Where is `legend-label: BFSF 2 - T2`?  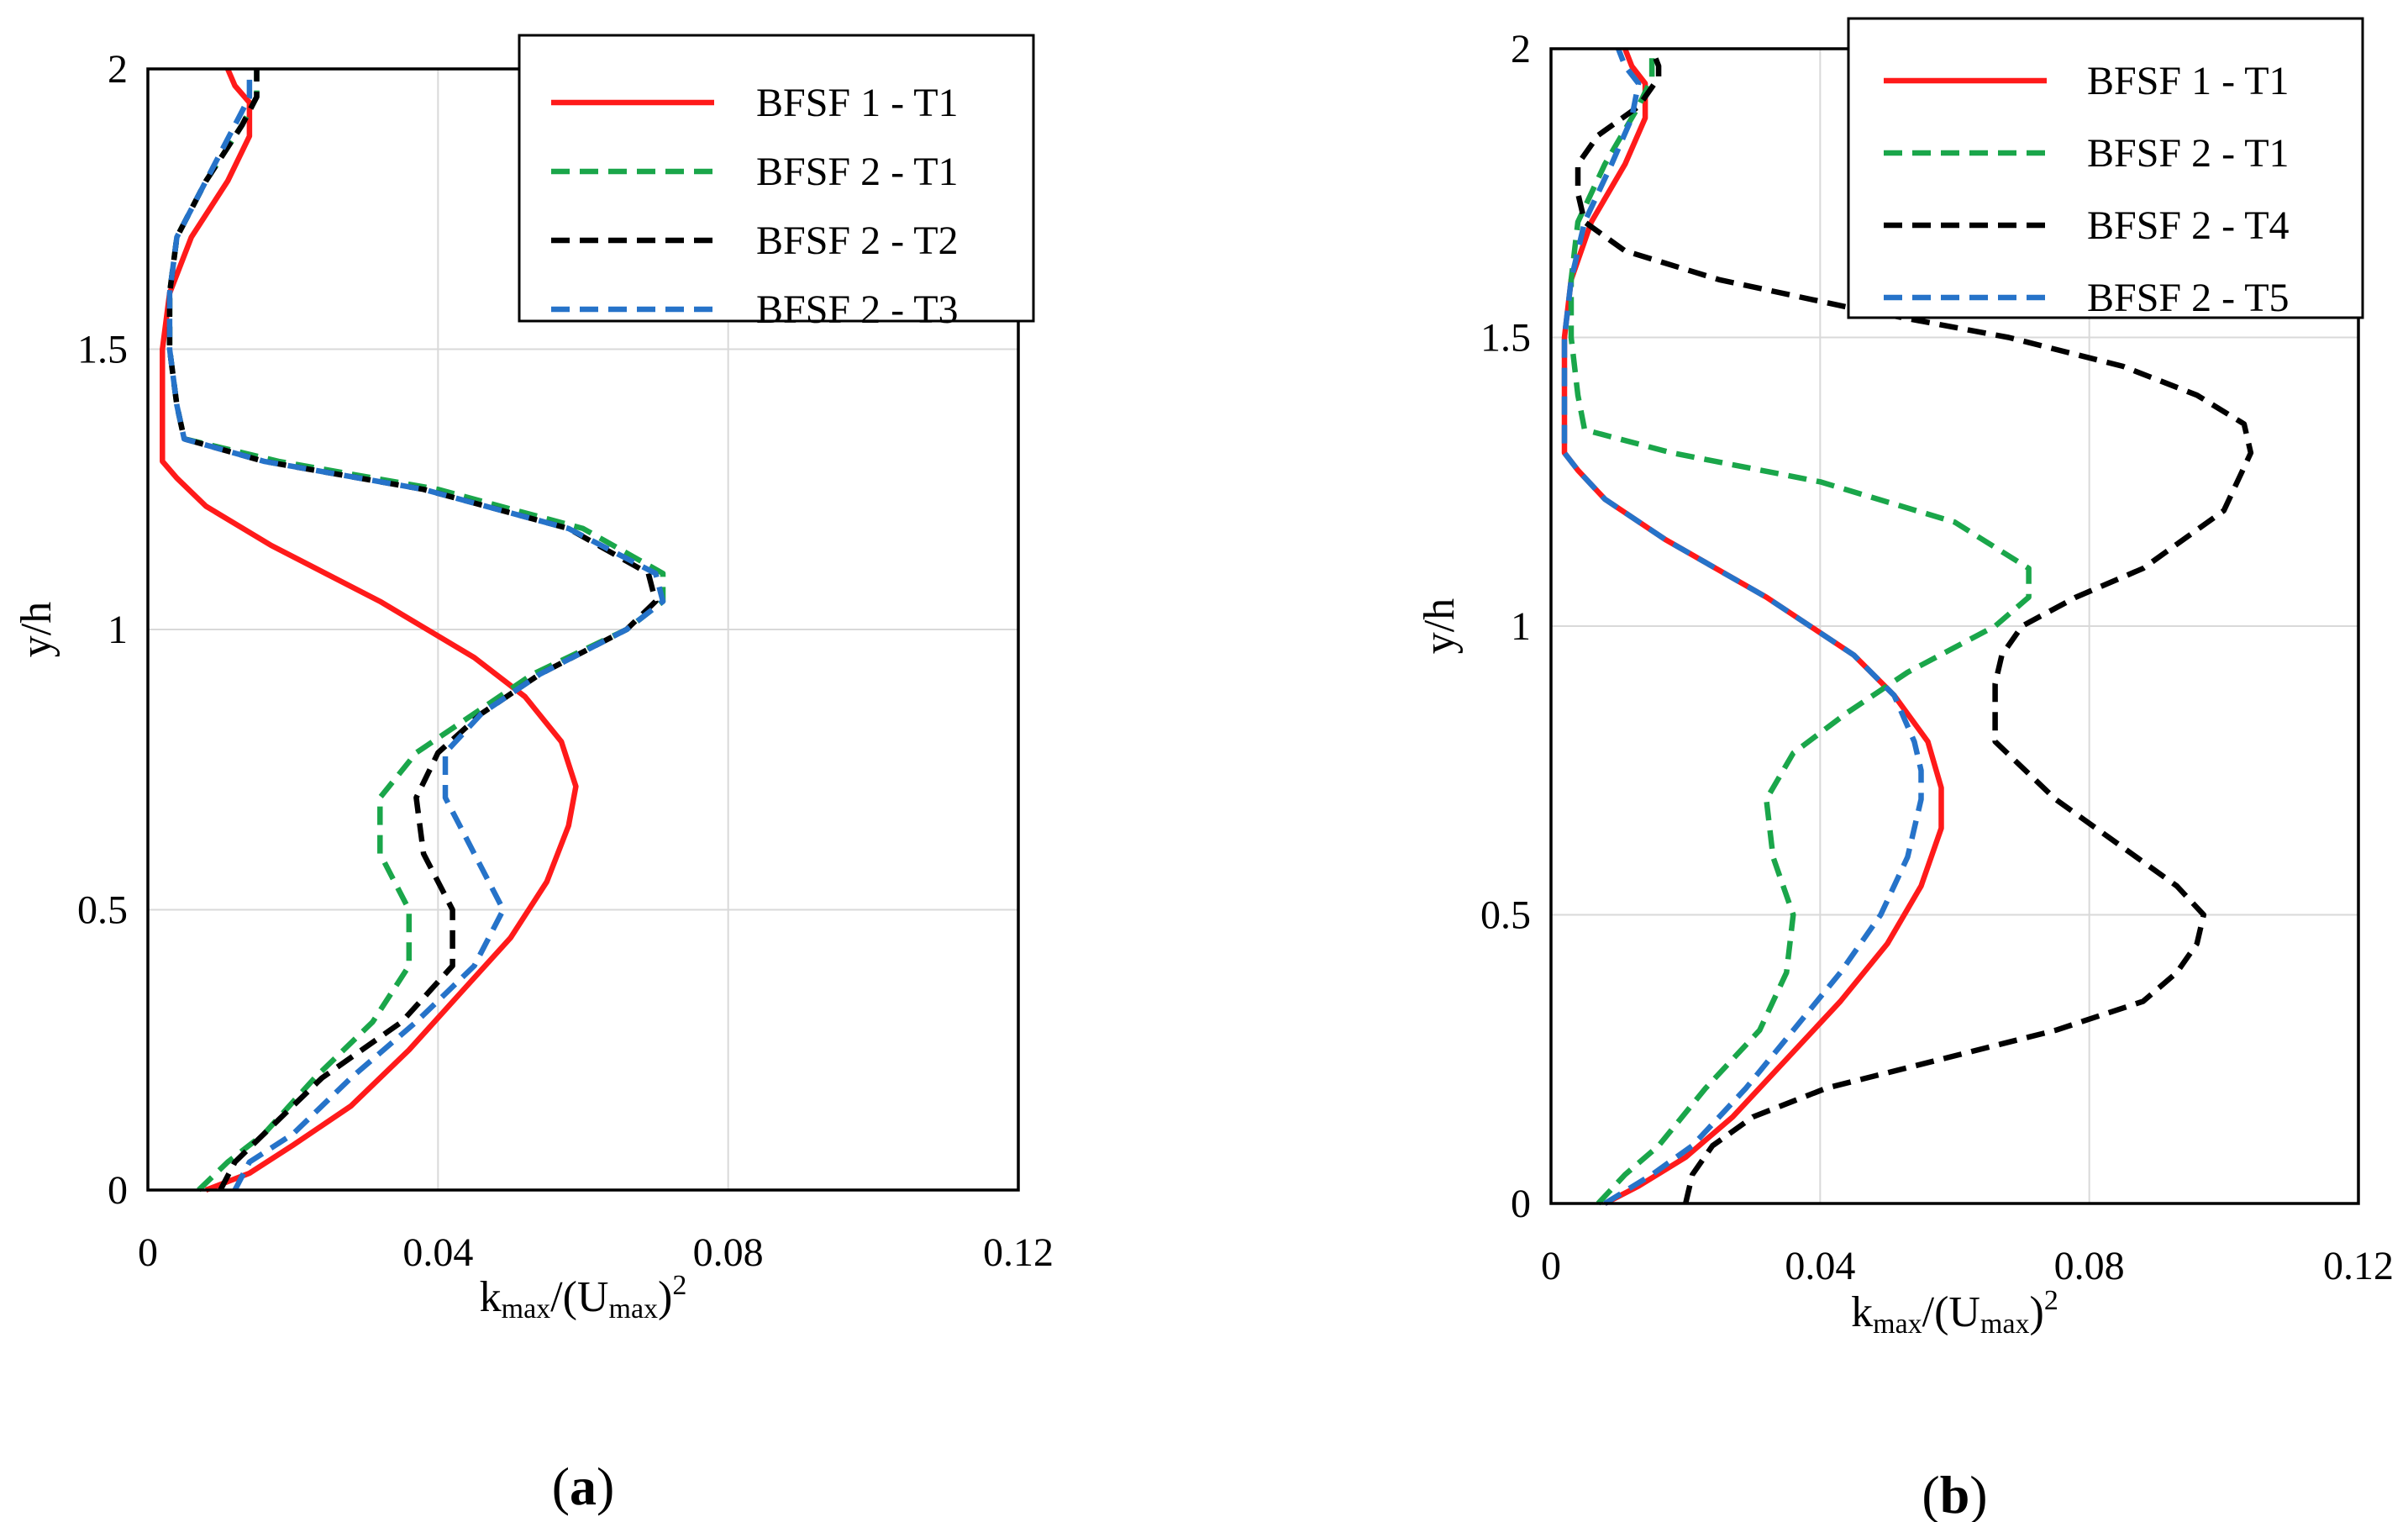
legend-label: BFSF 2 - T2 is located at coordinates (858, 241).